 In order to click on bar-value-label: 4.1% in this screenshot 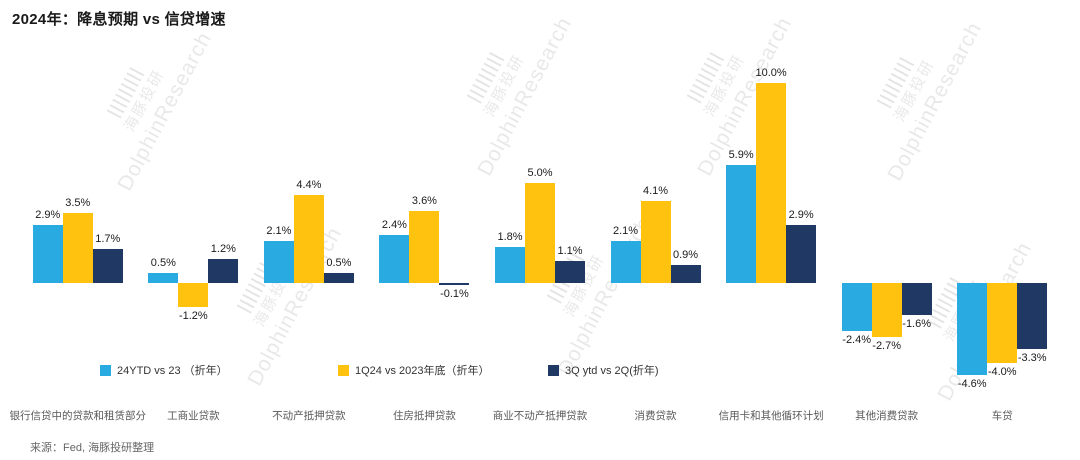, I will do `click(656, 191)`.